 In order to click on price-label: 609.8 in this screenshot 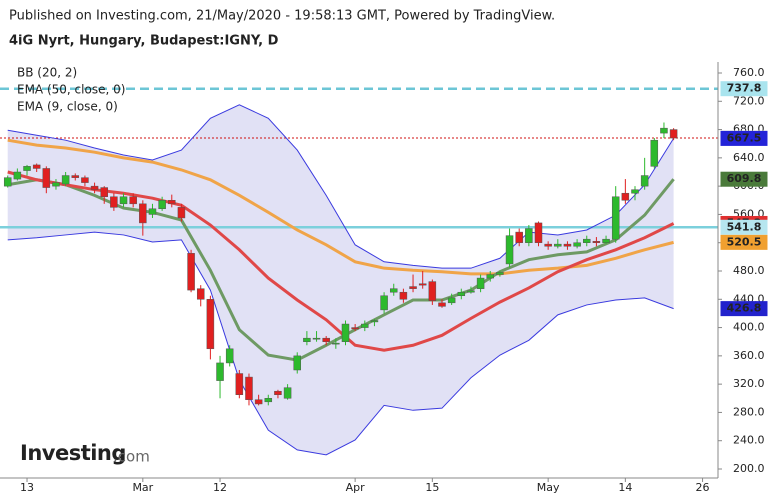, I will do `click(744, 178)`.